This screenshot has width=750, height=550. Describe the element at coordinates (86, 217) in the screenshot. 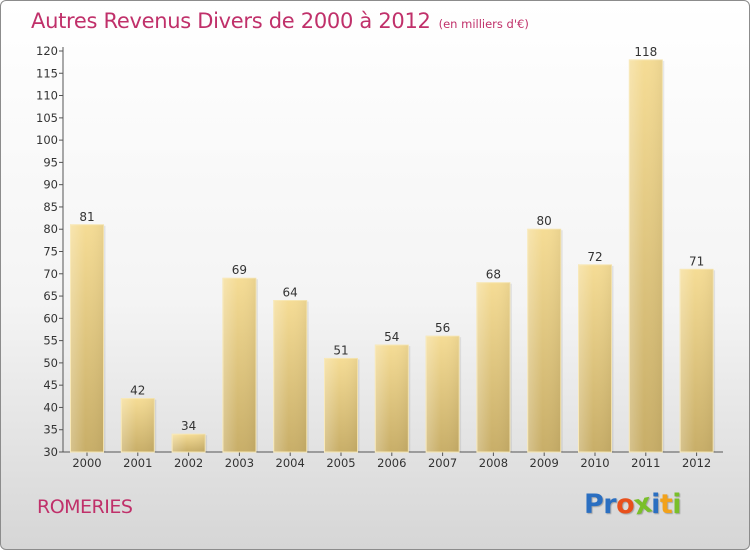

I see `value-label: 81` at that location.